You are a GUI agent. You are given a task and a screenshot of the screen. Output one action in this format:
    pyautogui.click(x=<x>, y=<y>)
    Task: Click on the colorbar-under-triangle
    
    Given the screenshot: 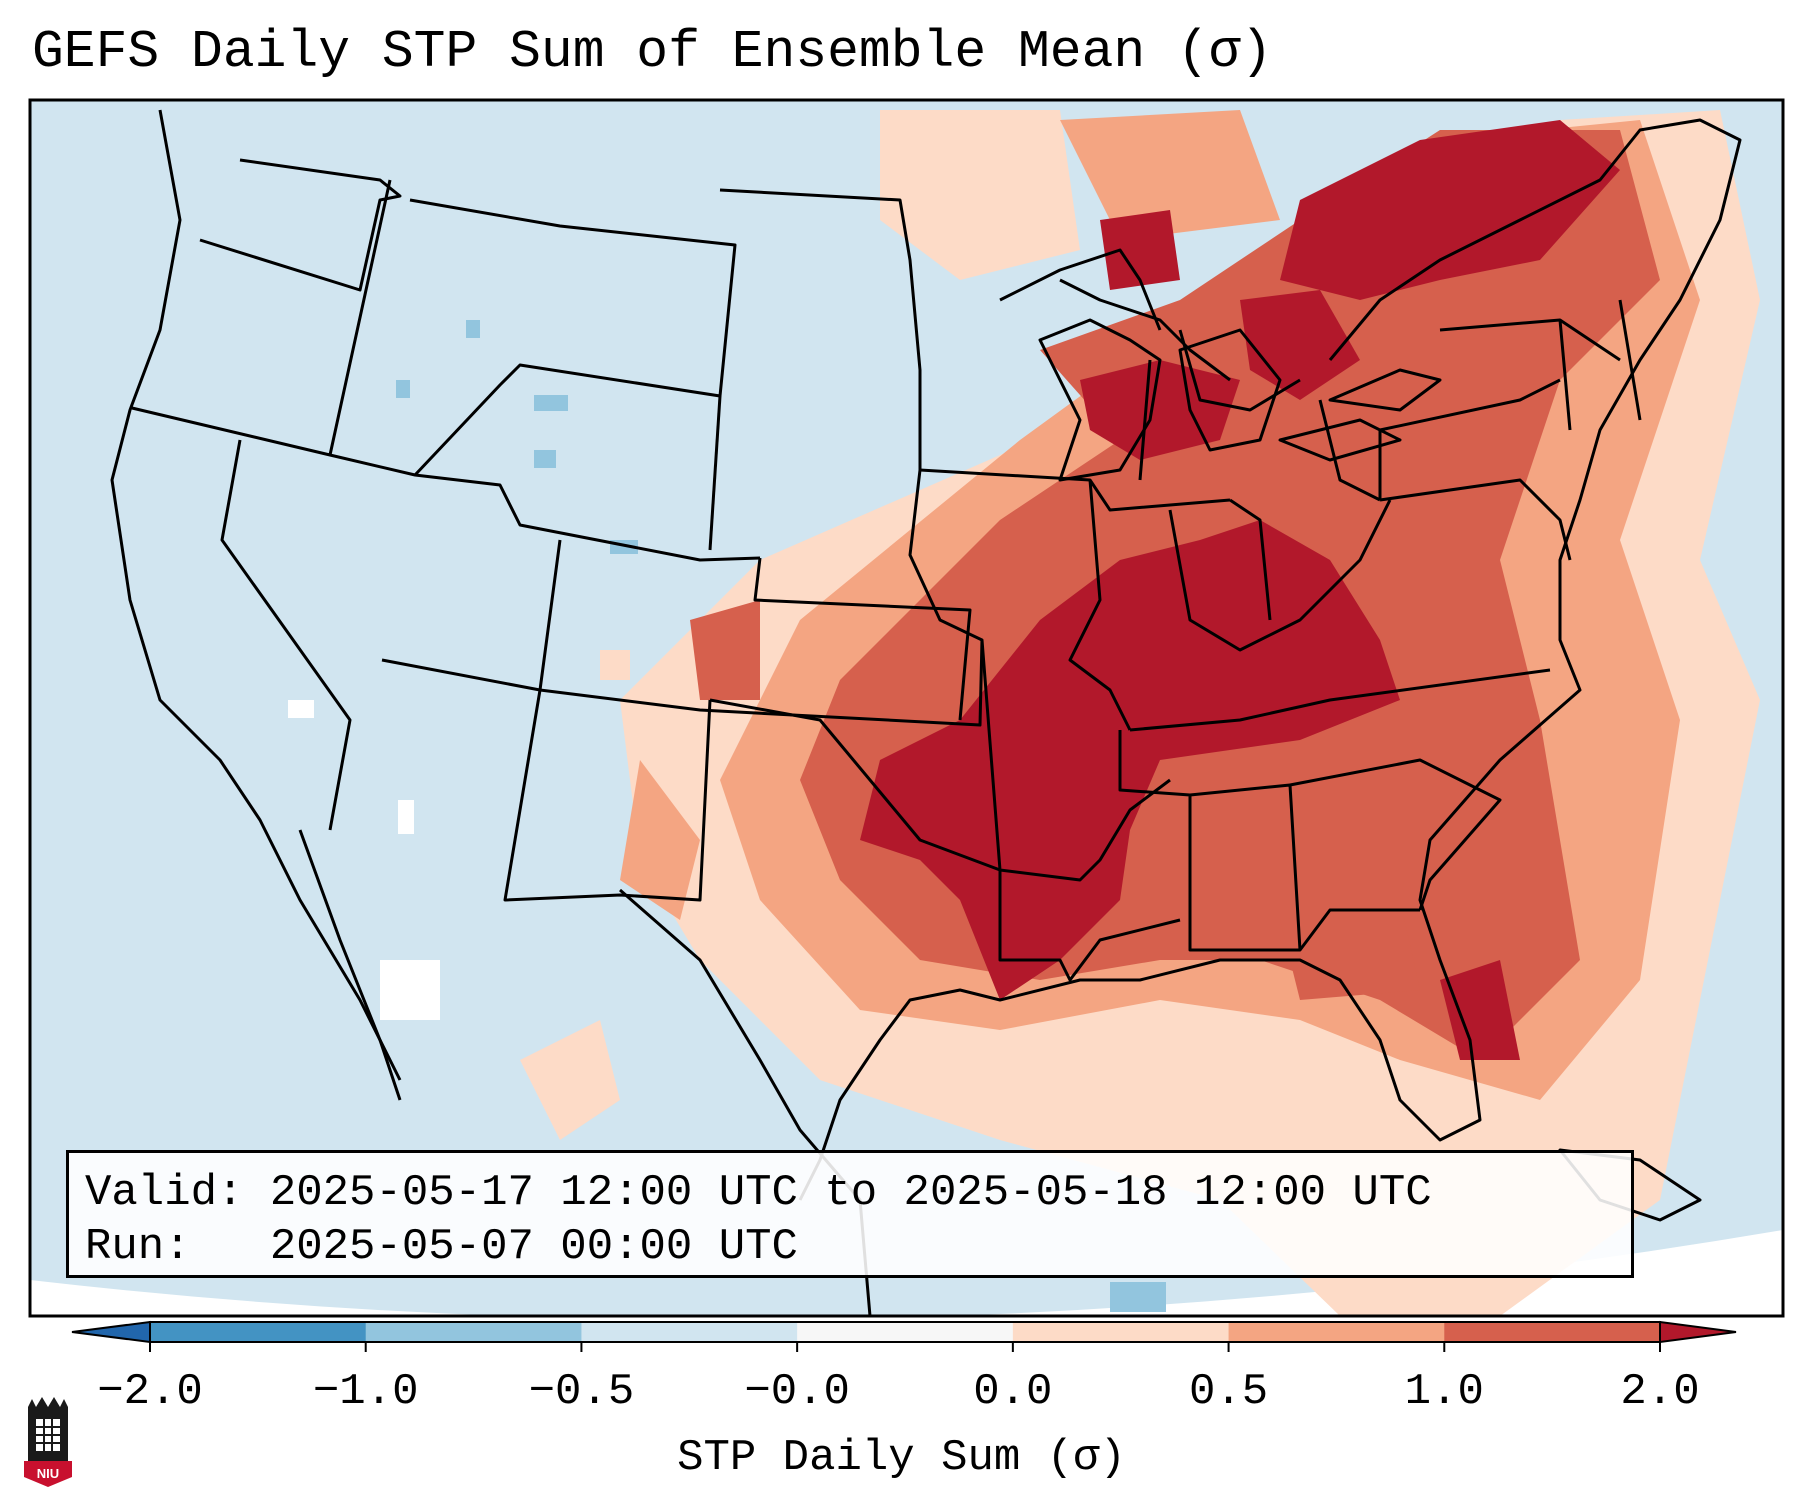 What is the action you would take?
    pyautogui.click(x=111, y=1332)
    